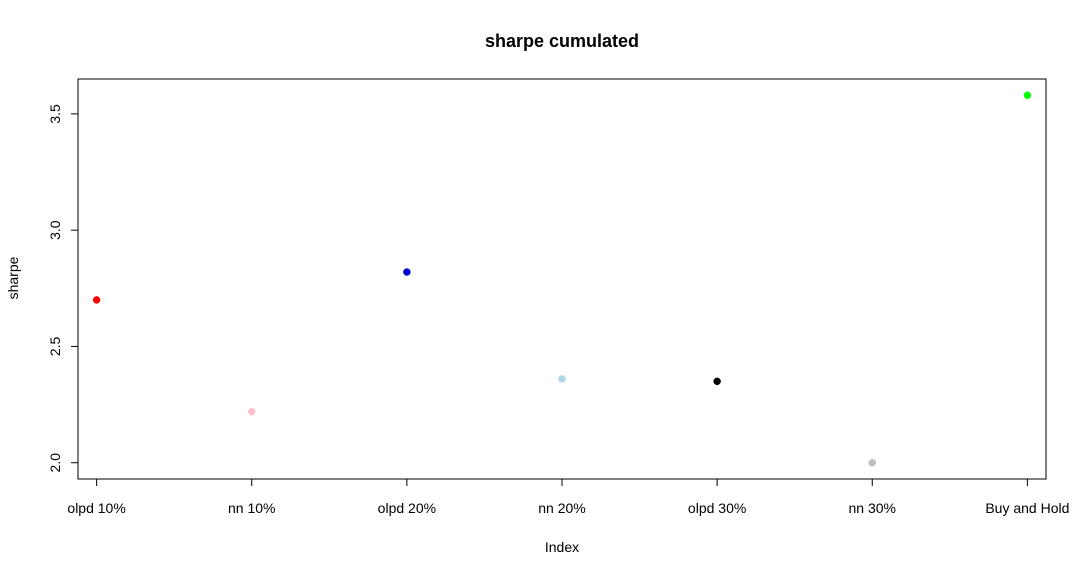 The width and height of the screenshot is (1088, 581). I want to click on x-tick-label: olpd 30%, so click(717, 508).